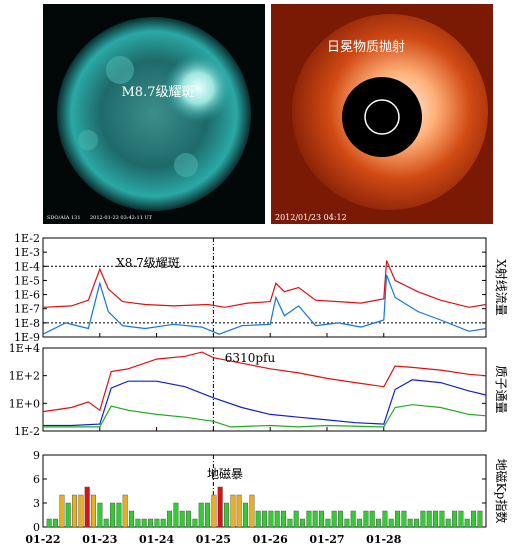 The image size is (513, 549). Describe the element at coordinates (27, 280) in the screenshot. I see `xray-ytick-label: 1E-5` at that location.